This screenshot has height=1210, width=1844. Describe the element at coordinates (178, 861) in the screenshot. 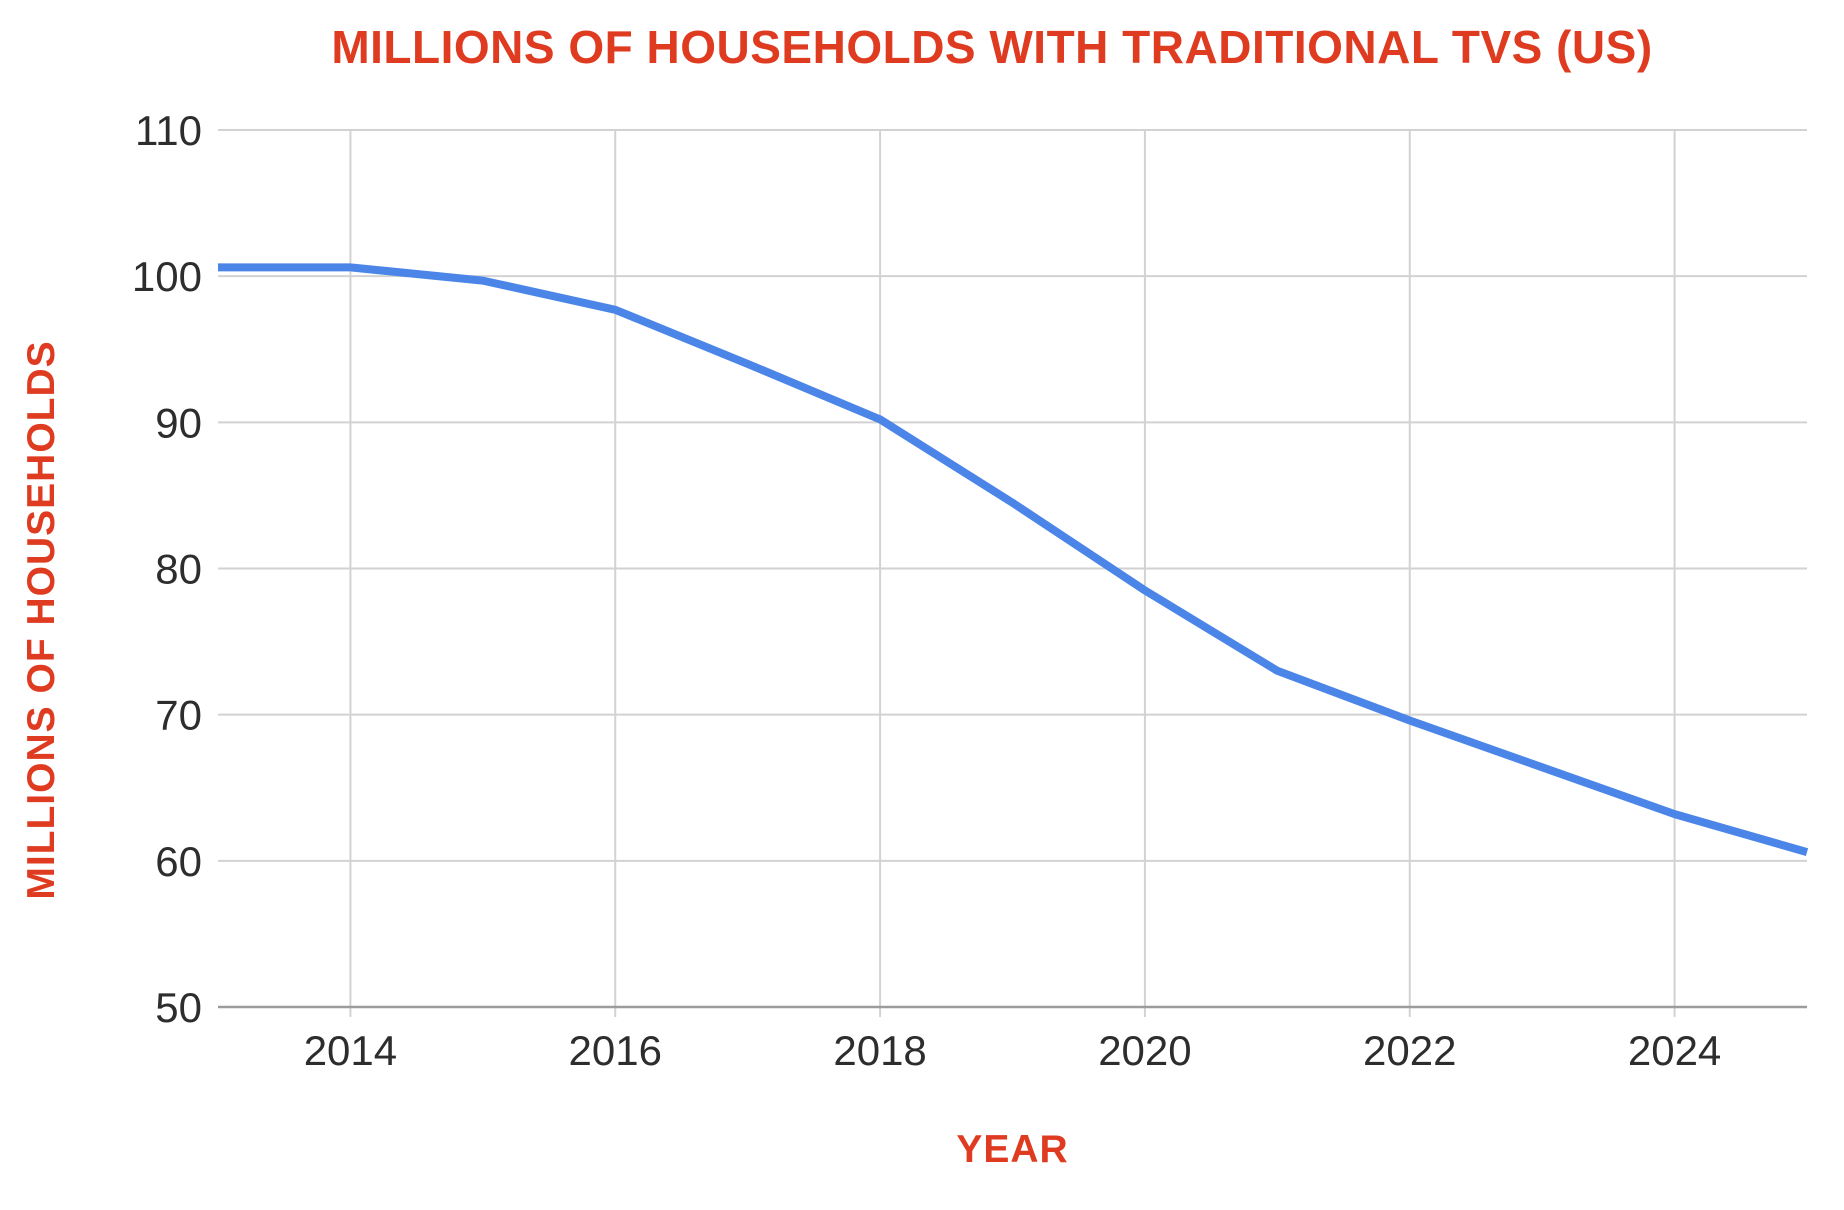

I see `y-tick-label: 60` at that location.